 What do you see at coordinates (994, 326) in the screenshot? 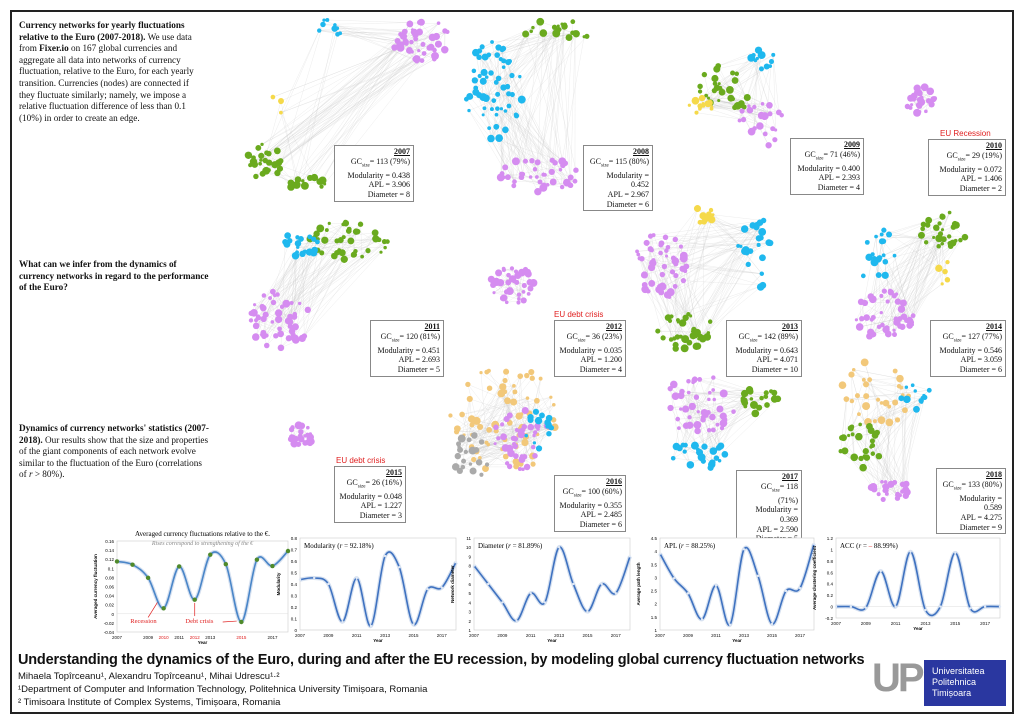
I see `stats-year: 2014` at bounding box center [994, 326].